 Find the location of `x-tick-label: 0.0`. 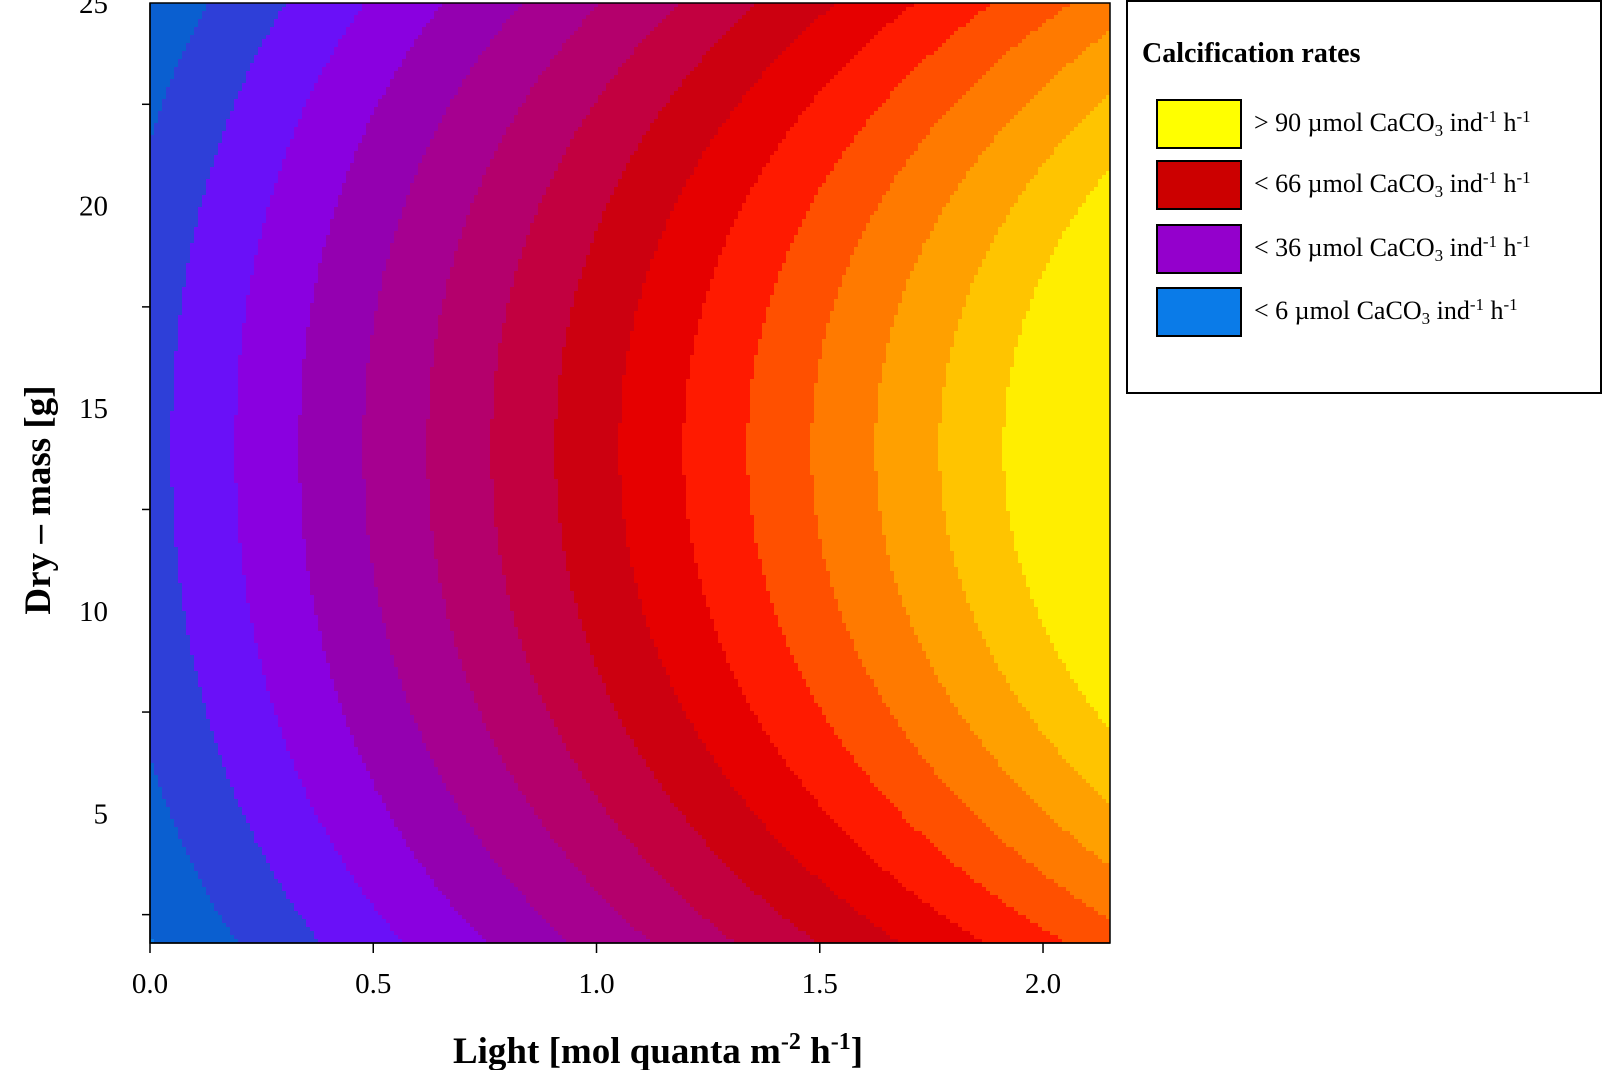

x-tick-label: 0.0 is located at coordinates (150, 984).